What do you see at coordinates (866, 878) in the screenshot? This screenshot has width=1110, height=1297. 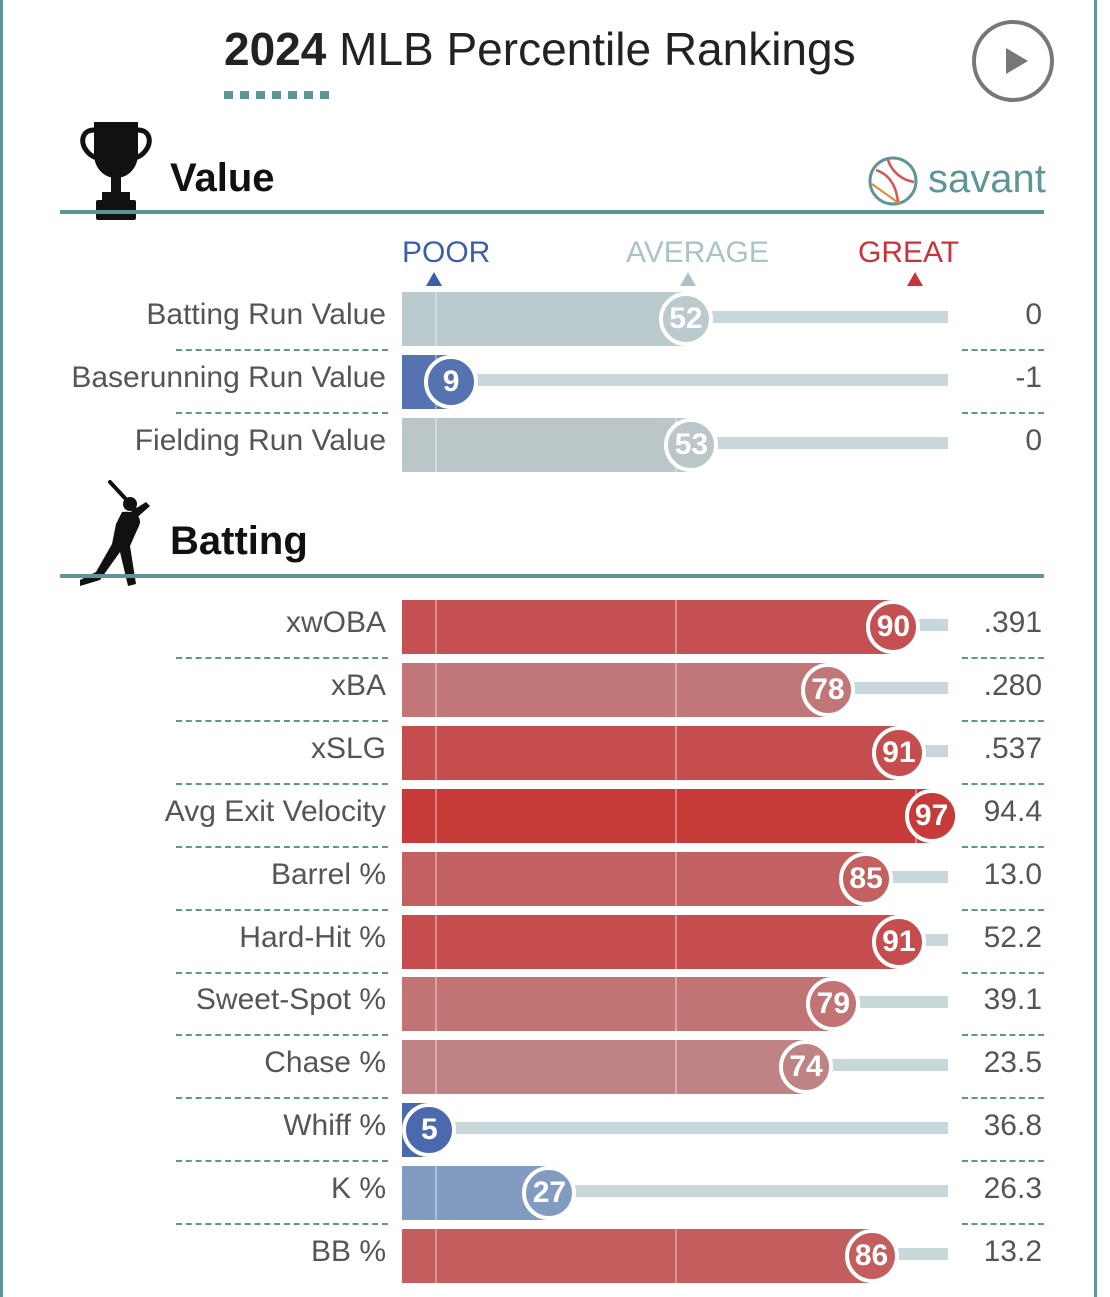 I see `percentile-bubble: 85` at bounding box center [866, 878].